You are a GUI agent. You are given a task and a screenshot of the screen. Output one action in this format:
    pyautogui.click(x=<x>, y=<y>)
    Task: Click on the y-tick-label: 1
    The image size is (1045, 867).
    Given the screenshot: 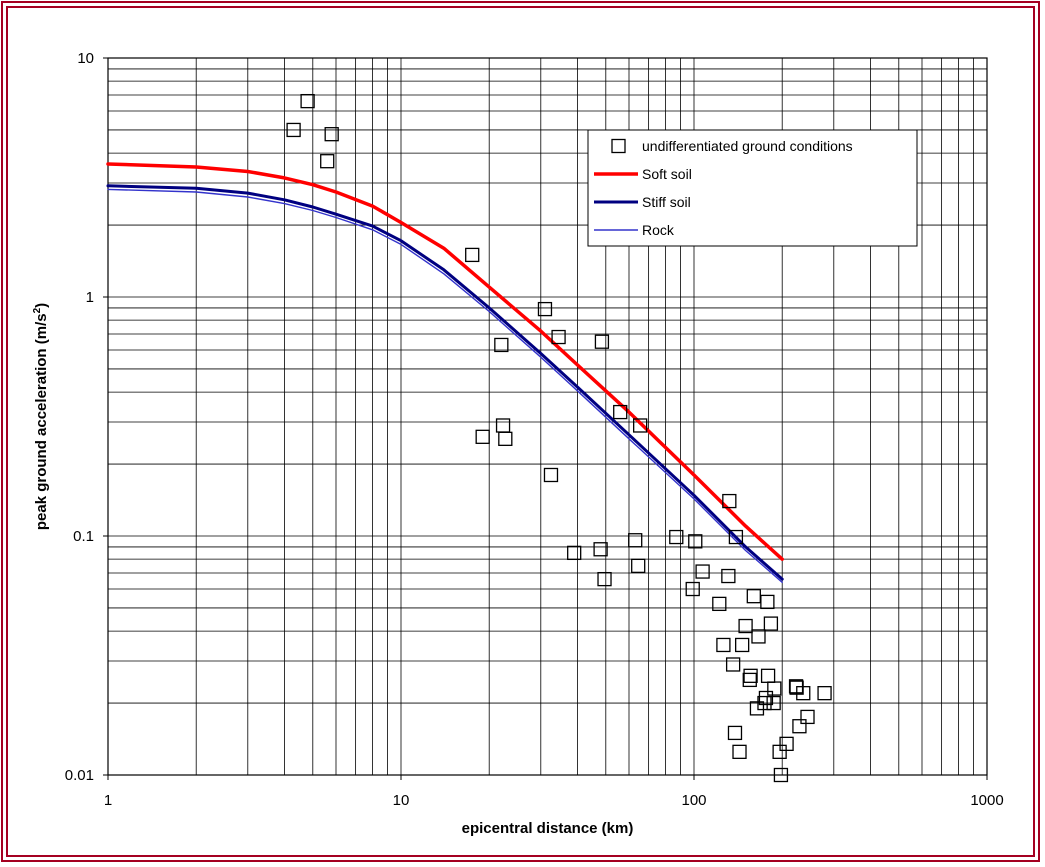 What is the action you would take?
    pyautogui.click(x=90, y=297)
    